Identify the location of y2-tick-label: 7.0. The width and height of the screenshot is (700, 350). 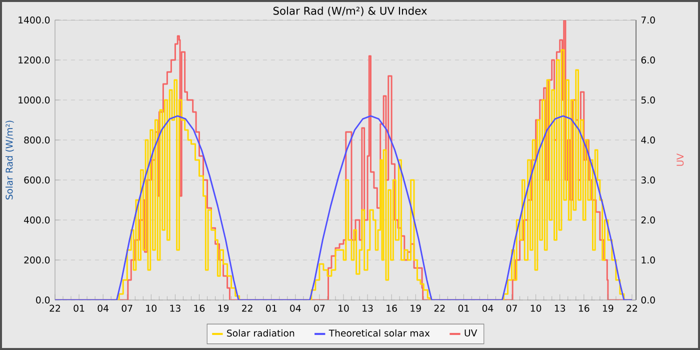
(648, 20).